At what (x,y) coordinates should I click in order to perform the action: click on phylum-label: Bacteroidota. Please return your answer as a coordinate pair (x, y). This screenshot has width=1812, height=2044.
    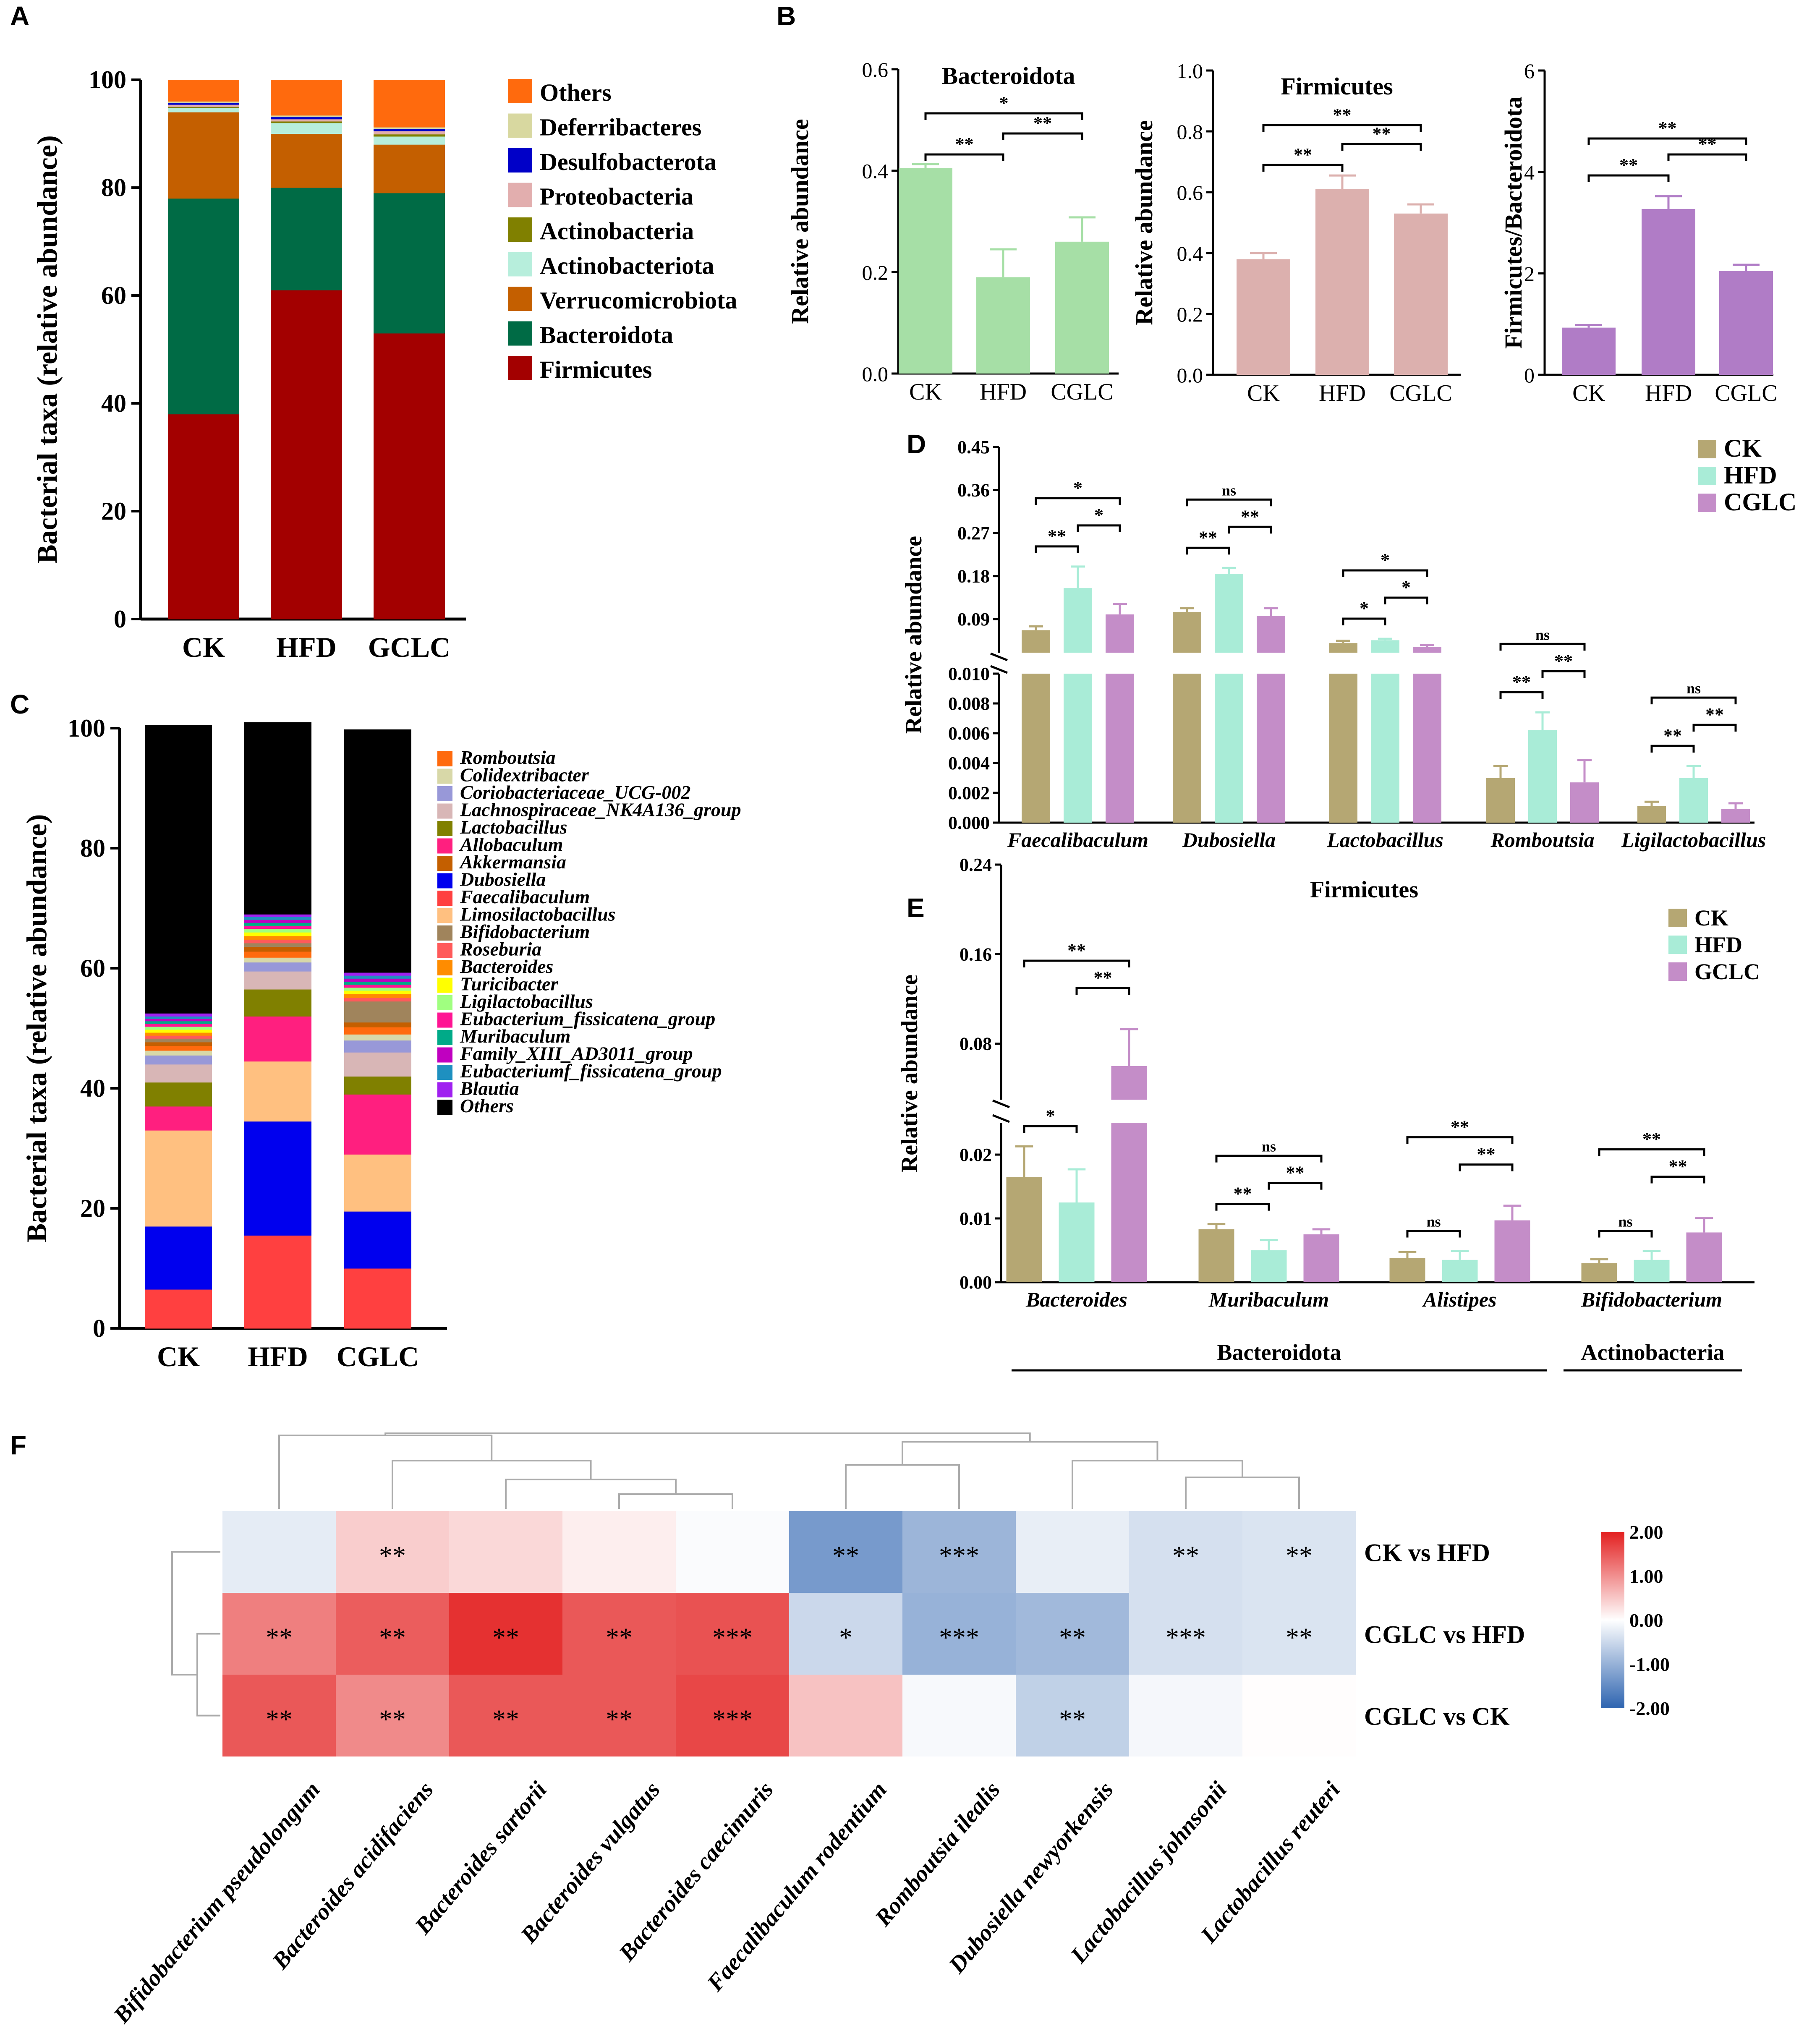
    Looking at the image, I should click on (1279, 1352).